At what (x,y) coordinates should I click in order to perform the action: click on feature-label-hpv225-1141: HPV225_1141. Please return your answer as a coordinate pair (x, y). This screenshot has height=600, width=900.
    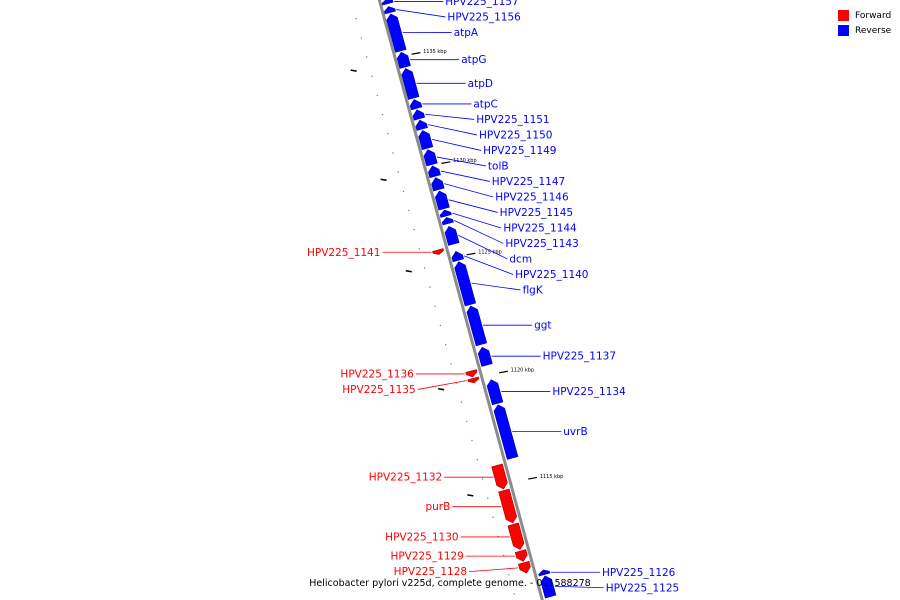
    Looking at the image, I should click on (343, 253).